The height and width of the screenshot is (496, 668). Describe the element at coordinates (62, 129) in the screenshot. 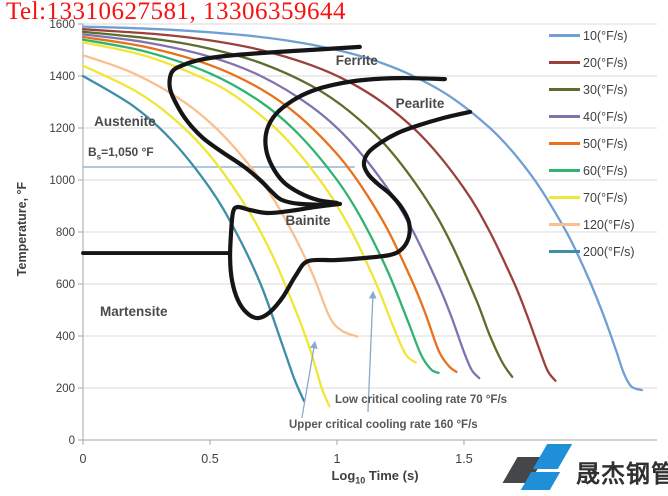

I see `y-tick-label-1200: 1200` at that location.